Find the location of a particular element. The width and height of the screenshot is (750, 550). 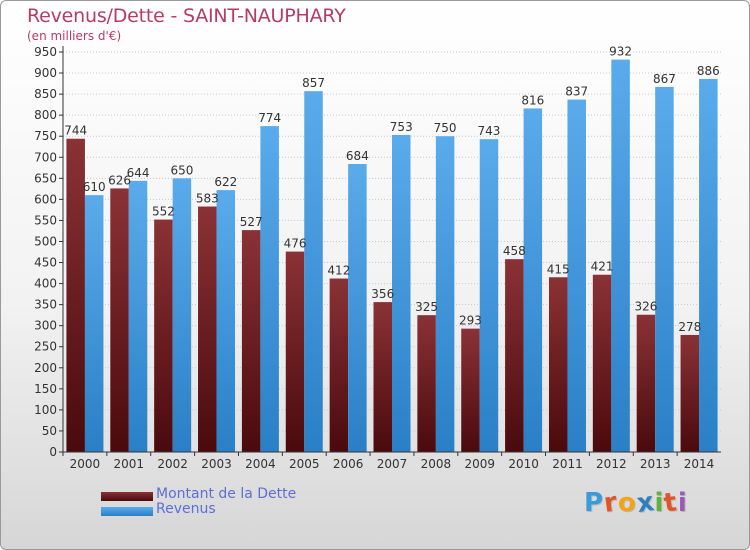

y-tick-label: 900 is located at coordinates (45, 73).